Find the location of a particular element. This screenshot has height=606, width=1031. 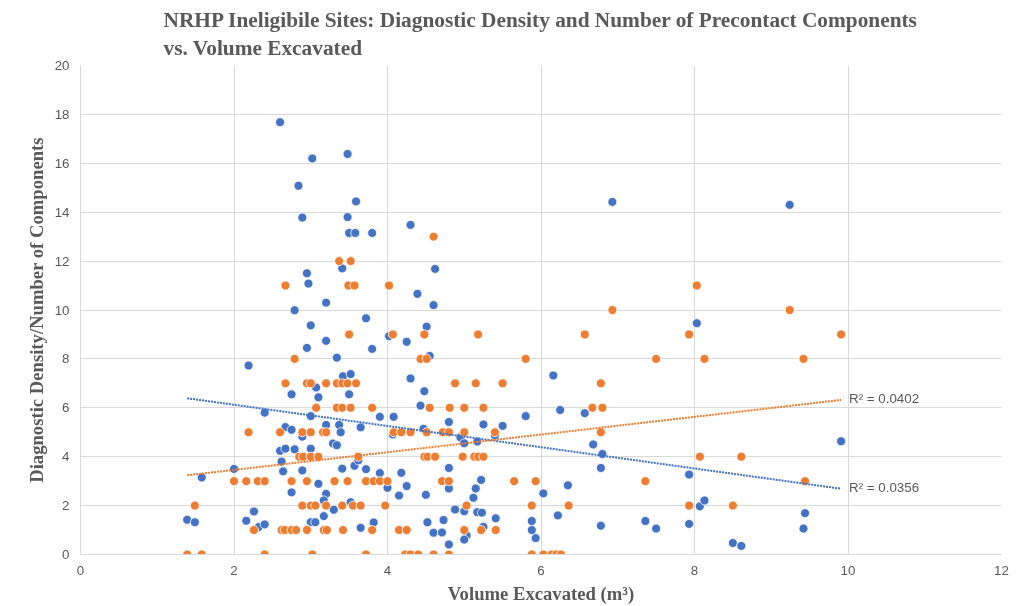

annotation: R² = 0.0402 is located at coordinates (884, 398).